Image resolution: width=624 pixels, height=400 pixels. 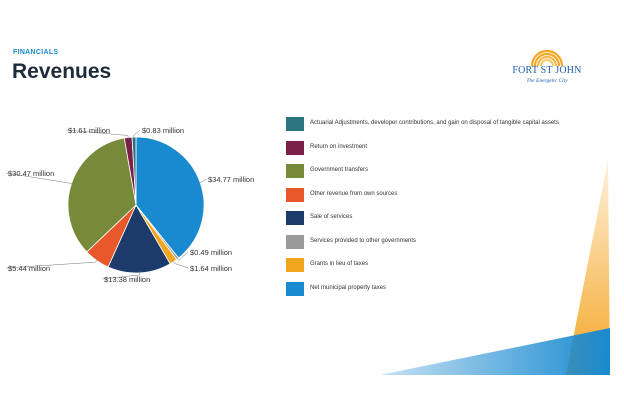 What do you see at coordinates (163, 130) in the screenshot?
I see `data-label: $0.83 million` at bounding box center [163, 130].